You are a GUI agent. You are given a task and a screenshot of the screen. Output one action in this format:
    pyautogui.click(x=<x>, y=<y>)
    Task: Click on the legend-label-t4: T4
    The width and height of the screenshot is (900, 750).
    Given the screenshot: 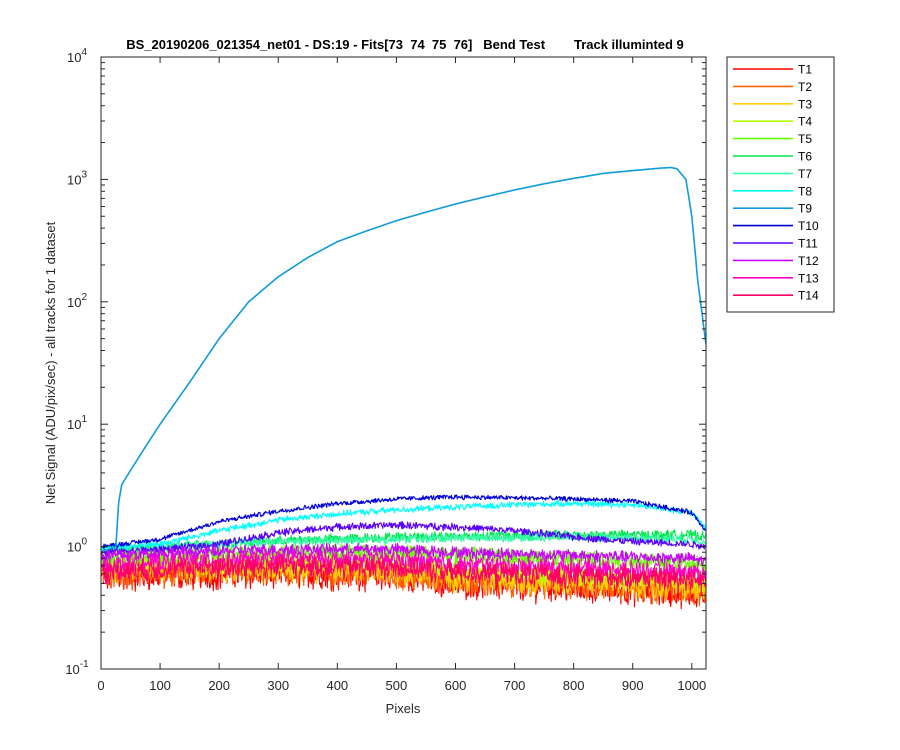 What is the action you would take?
    pyautogui.click(x=805, y=122)
    